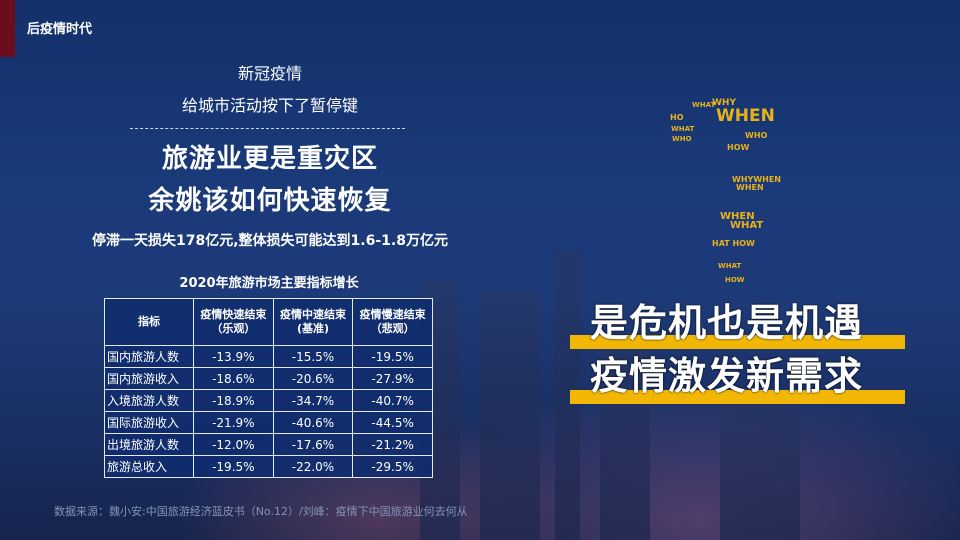  What do you see at coordinates (149, 444) in the screenshot?
I see `indicator-name: 出境旅游人数` at bounding box center [149, 444].